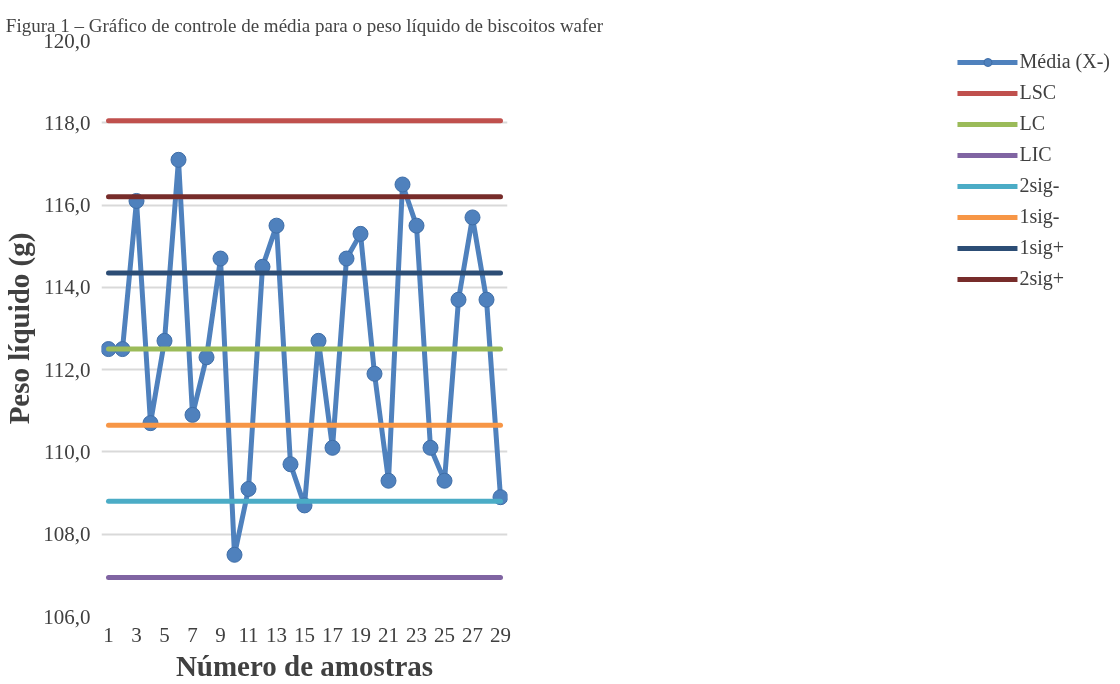 The width and height of the screenshot is (1120, 684). I want to click on legend-label: 1sig+, so click(1042, 247).